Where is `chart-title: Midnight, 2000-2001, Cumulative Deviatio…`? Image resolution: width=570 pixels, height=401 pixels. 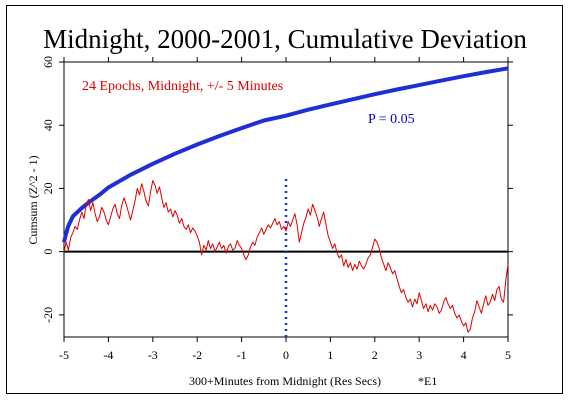
chart-title: Midnight, 2000-2001, Cumulative Deviatio… is located at coordinates (285, 39).